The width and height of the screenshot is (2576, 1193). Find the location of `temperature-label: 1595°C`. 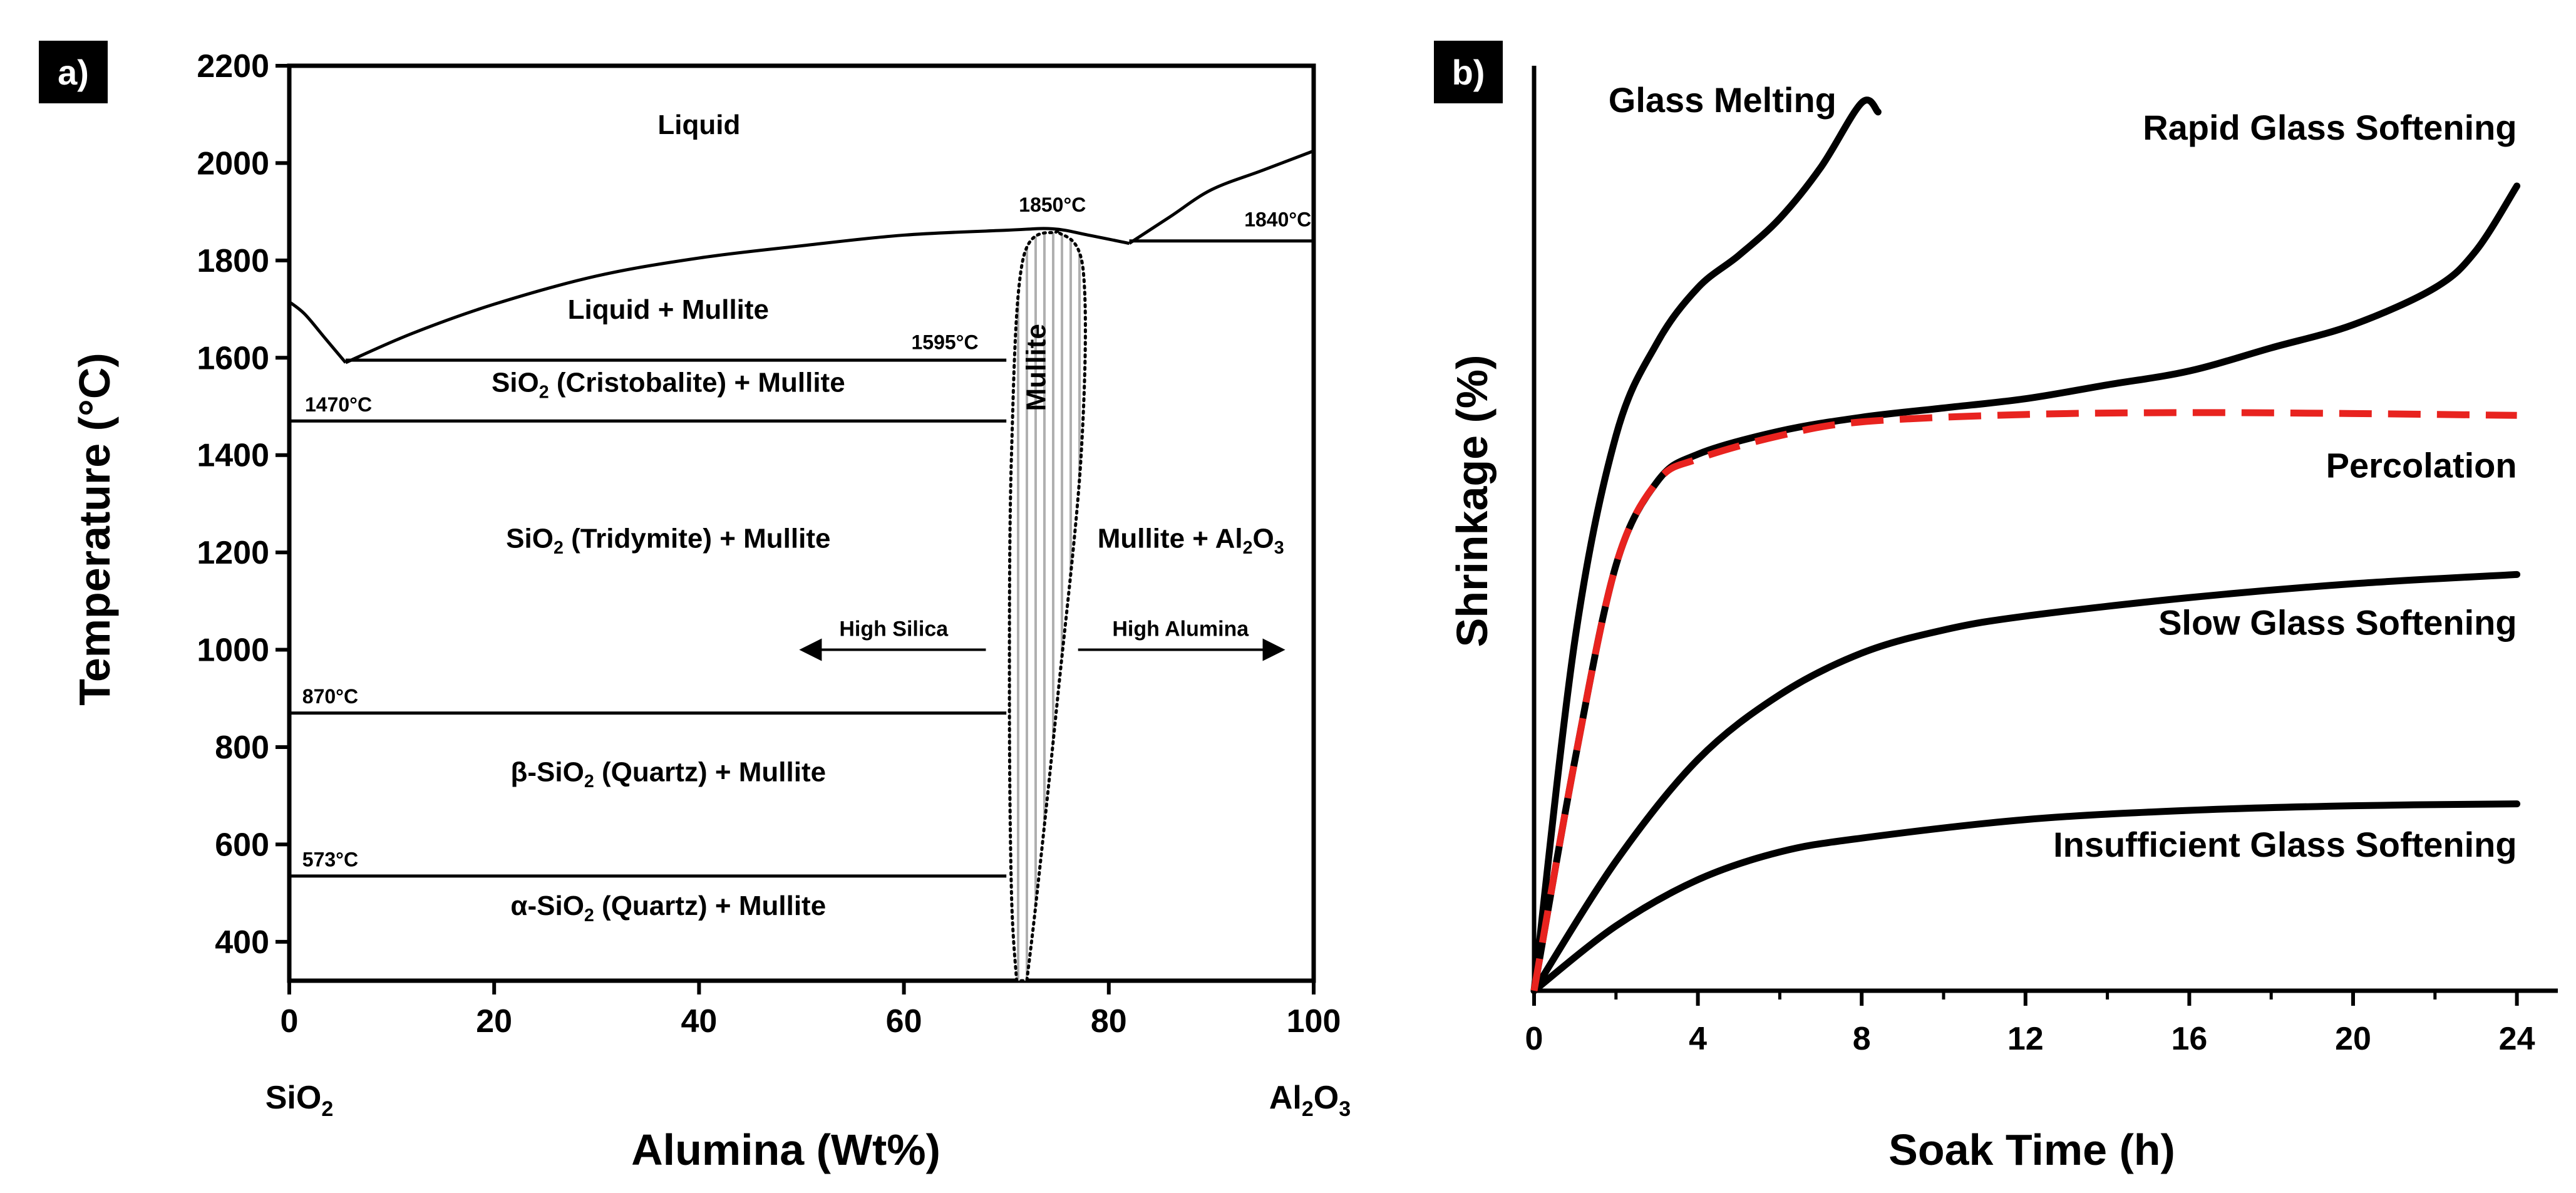

temperature-label: 1595°C is located at coordinates (945, 342).